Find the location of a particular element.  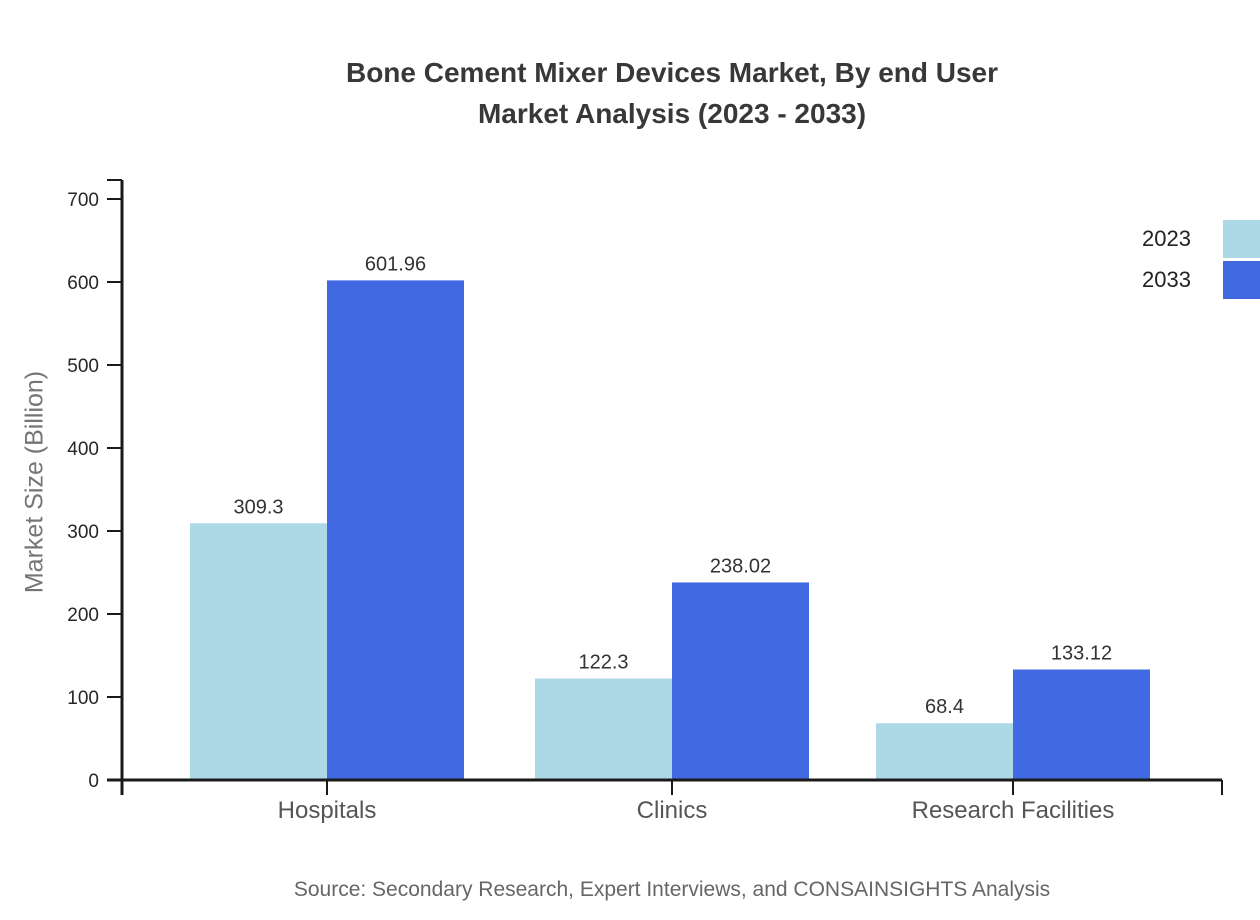

y-tick-label: 500 is located at coordinates (83, 366).